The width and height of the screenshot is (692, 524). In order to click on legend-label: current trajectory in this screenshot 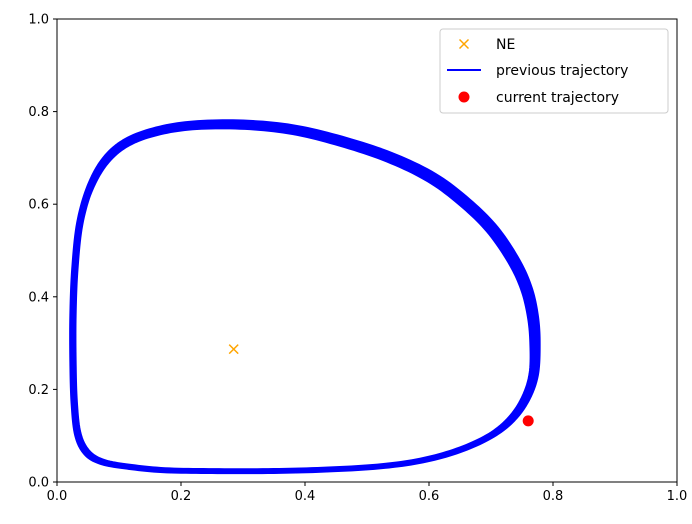, I will do `click(557, 98)`.